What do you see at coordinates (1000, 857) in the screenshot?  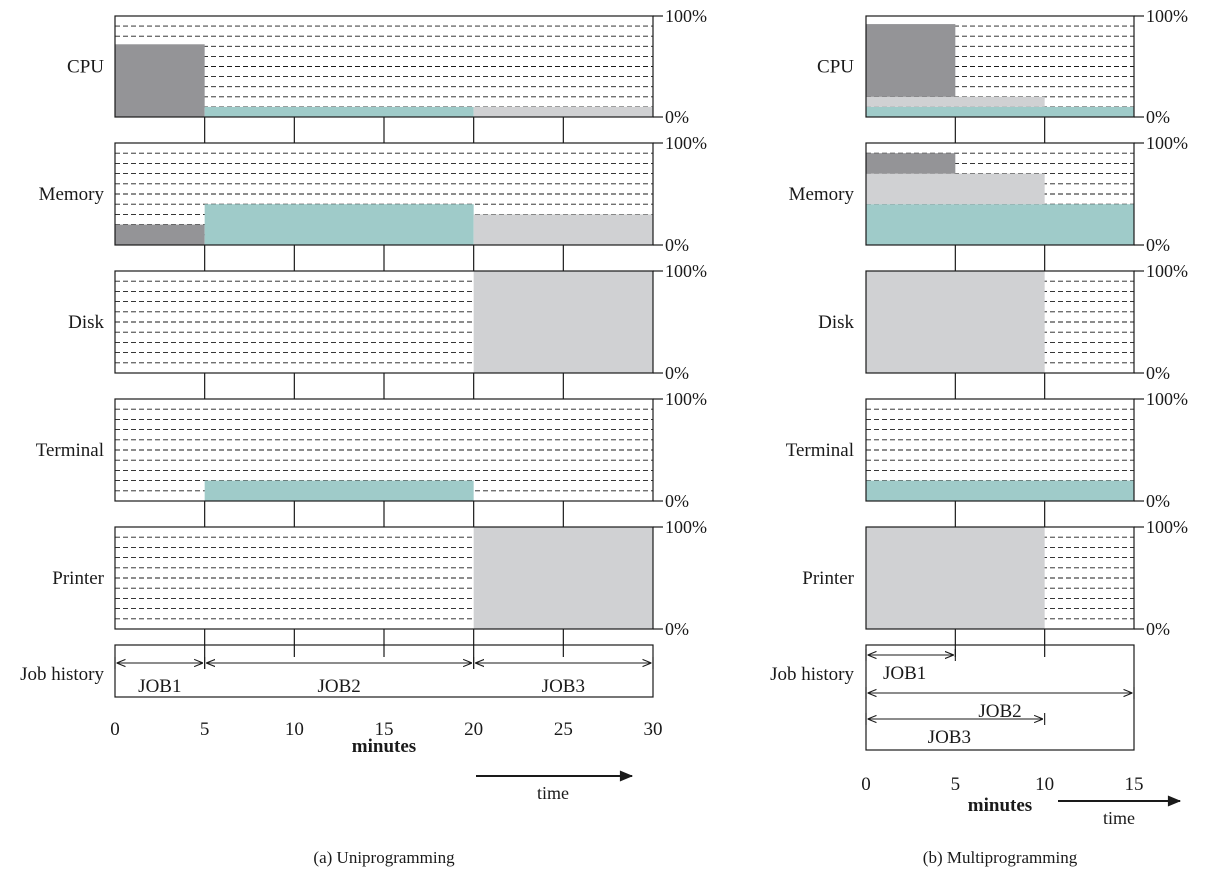 I see `panel-caption: (b) Multiprogramming` at bounding box center [1000, 857].